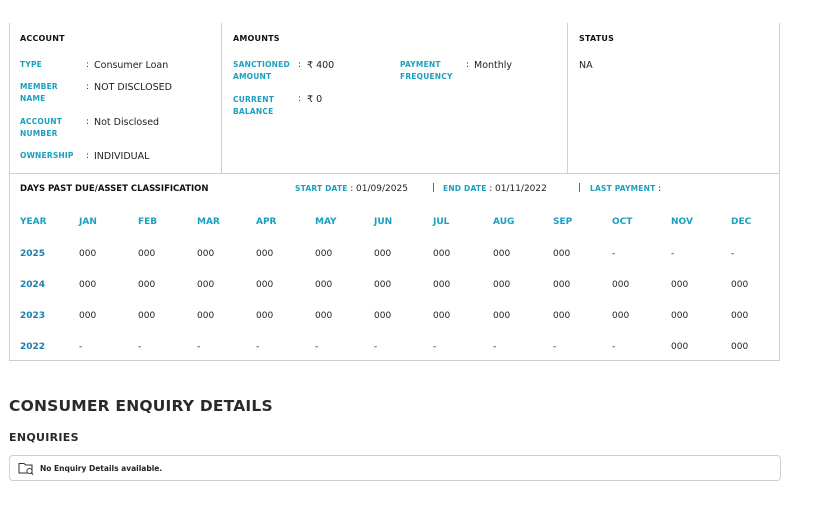 The width and height of the screenshot is (822, 531). Describe the element at coordinates (266, 222) in the screenshot. I see `dpd-header-apr: APR` at that location.